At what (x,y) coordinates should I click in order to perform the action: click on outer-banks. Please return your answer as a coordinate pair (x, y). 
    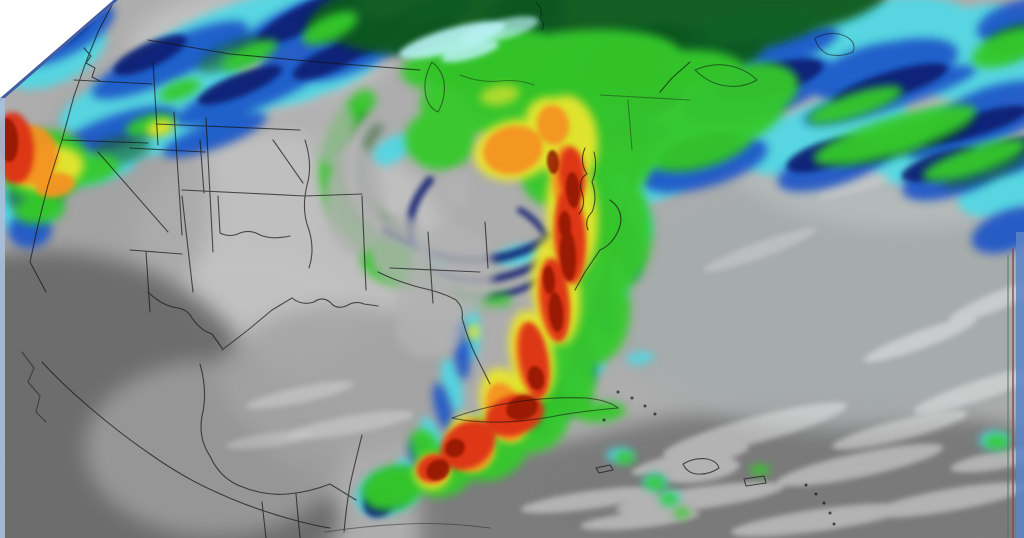
    Looking at the image, I should click on (610, 225).